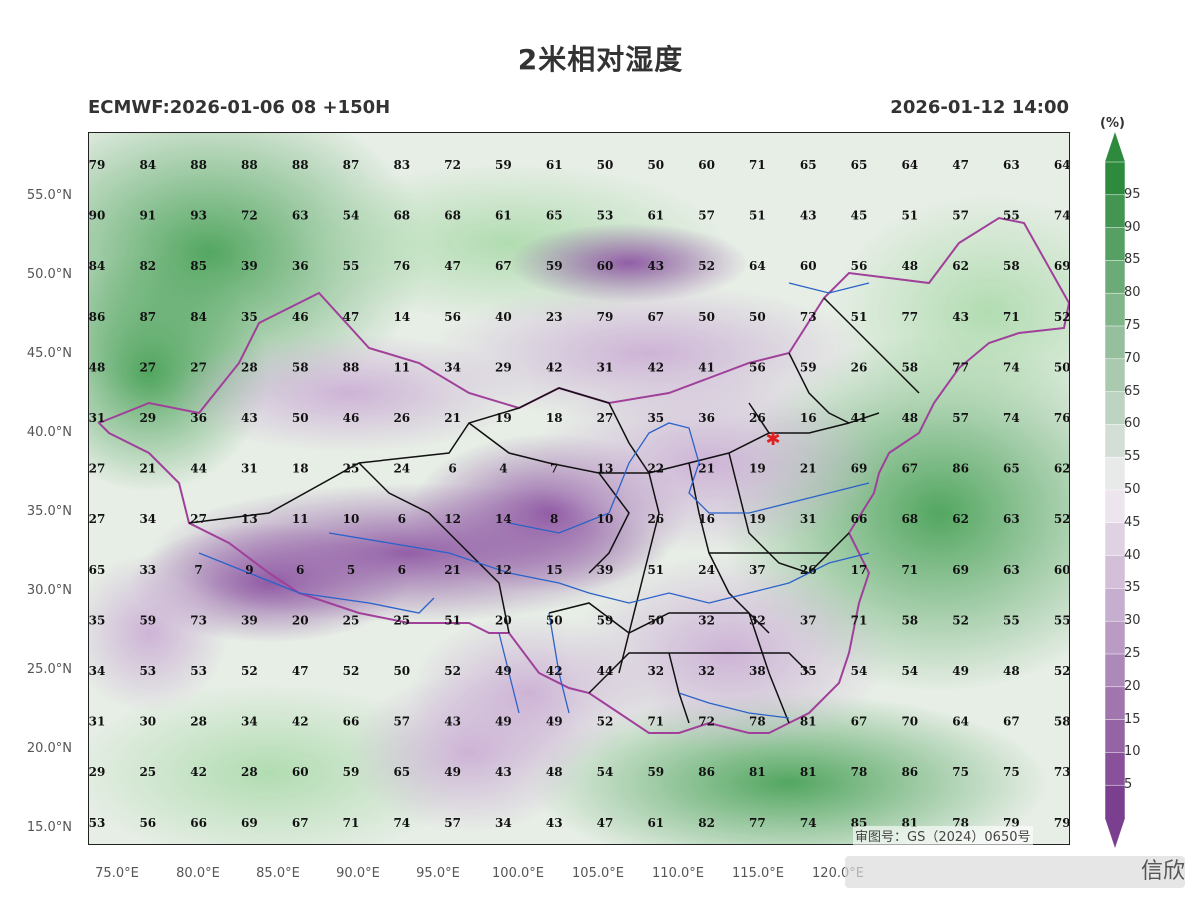 This screenshot has width=1201, height=900. I want to click on station-value: 38, so click(757, 671).